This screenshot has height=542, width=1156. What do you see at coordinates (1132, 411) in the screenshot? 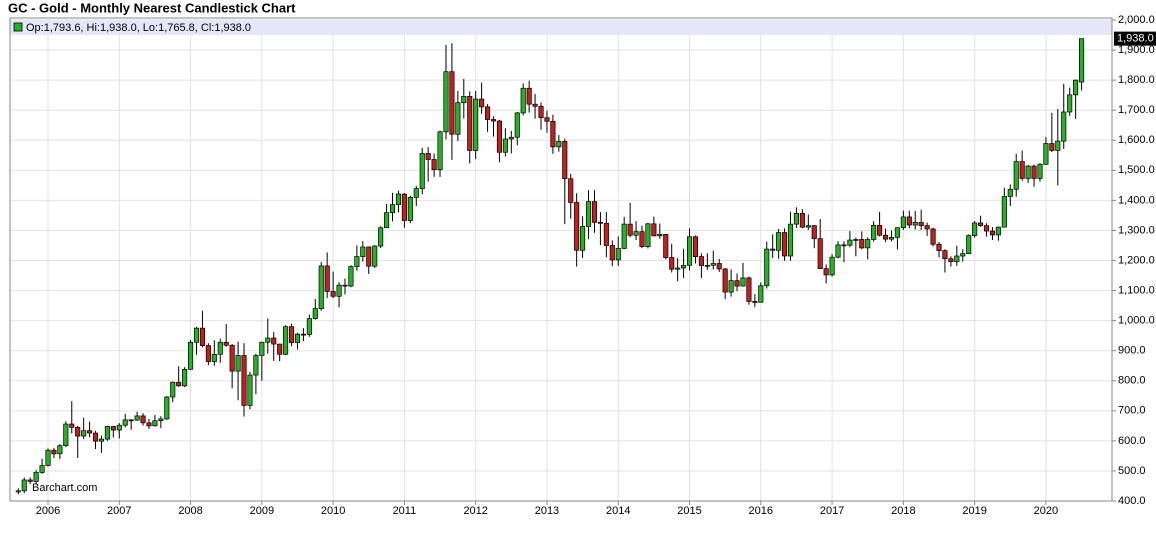
I see `y-tick-label: 700.0` at bounding box center [1132, 411].